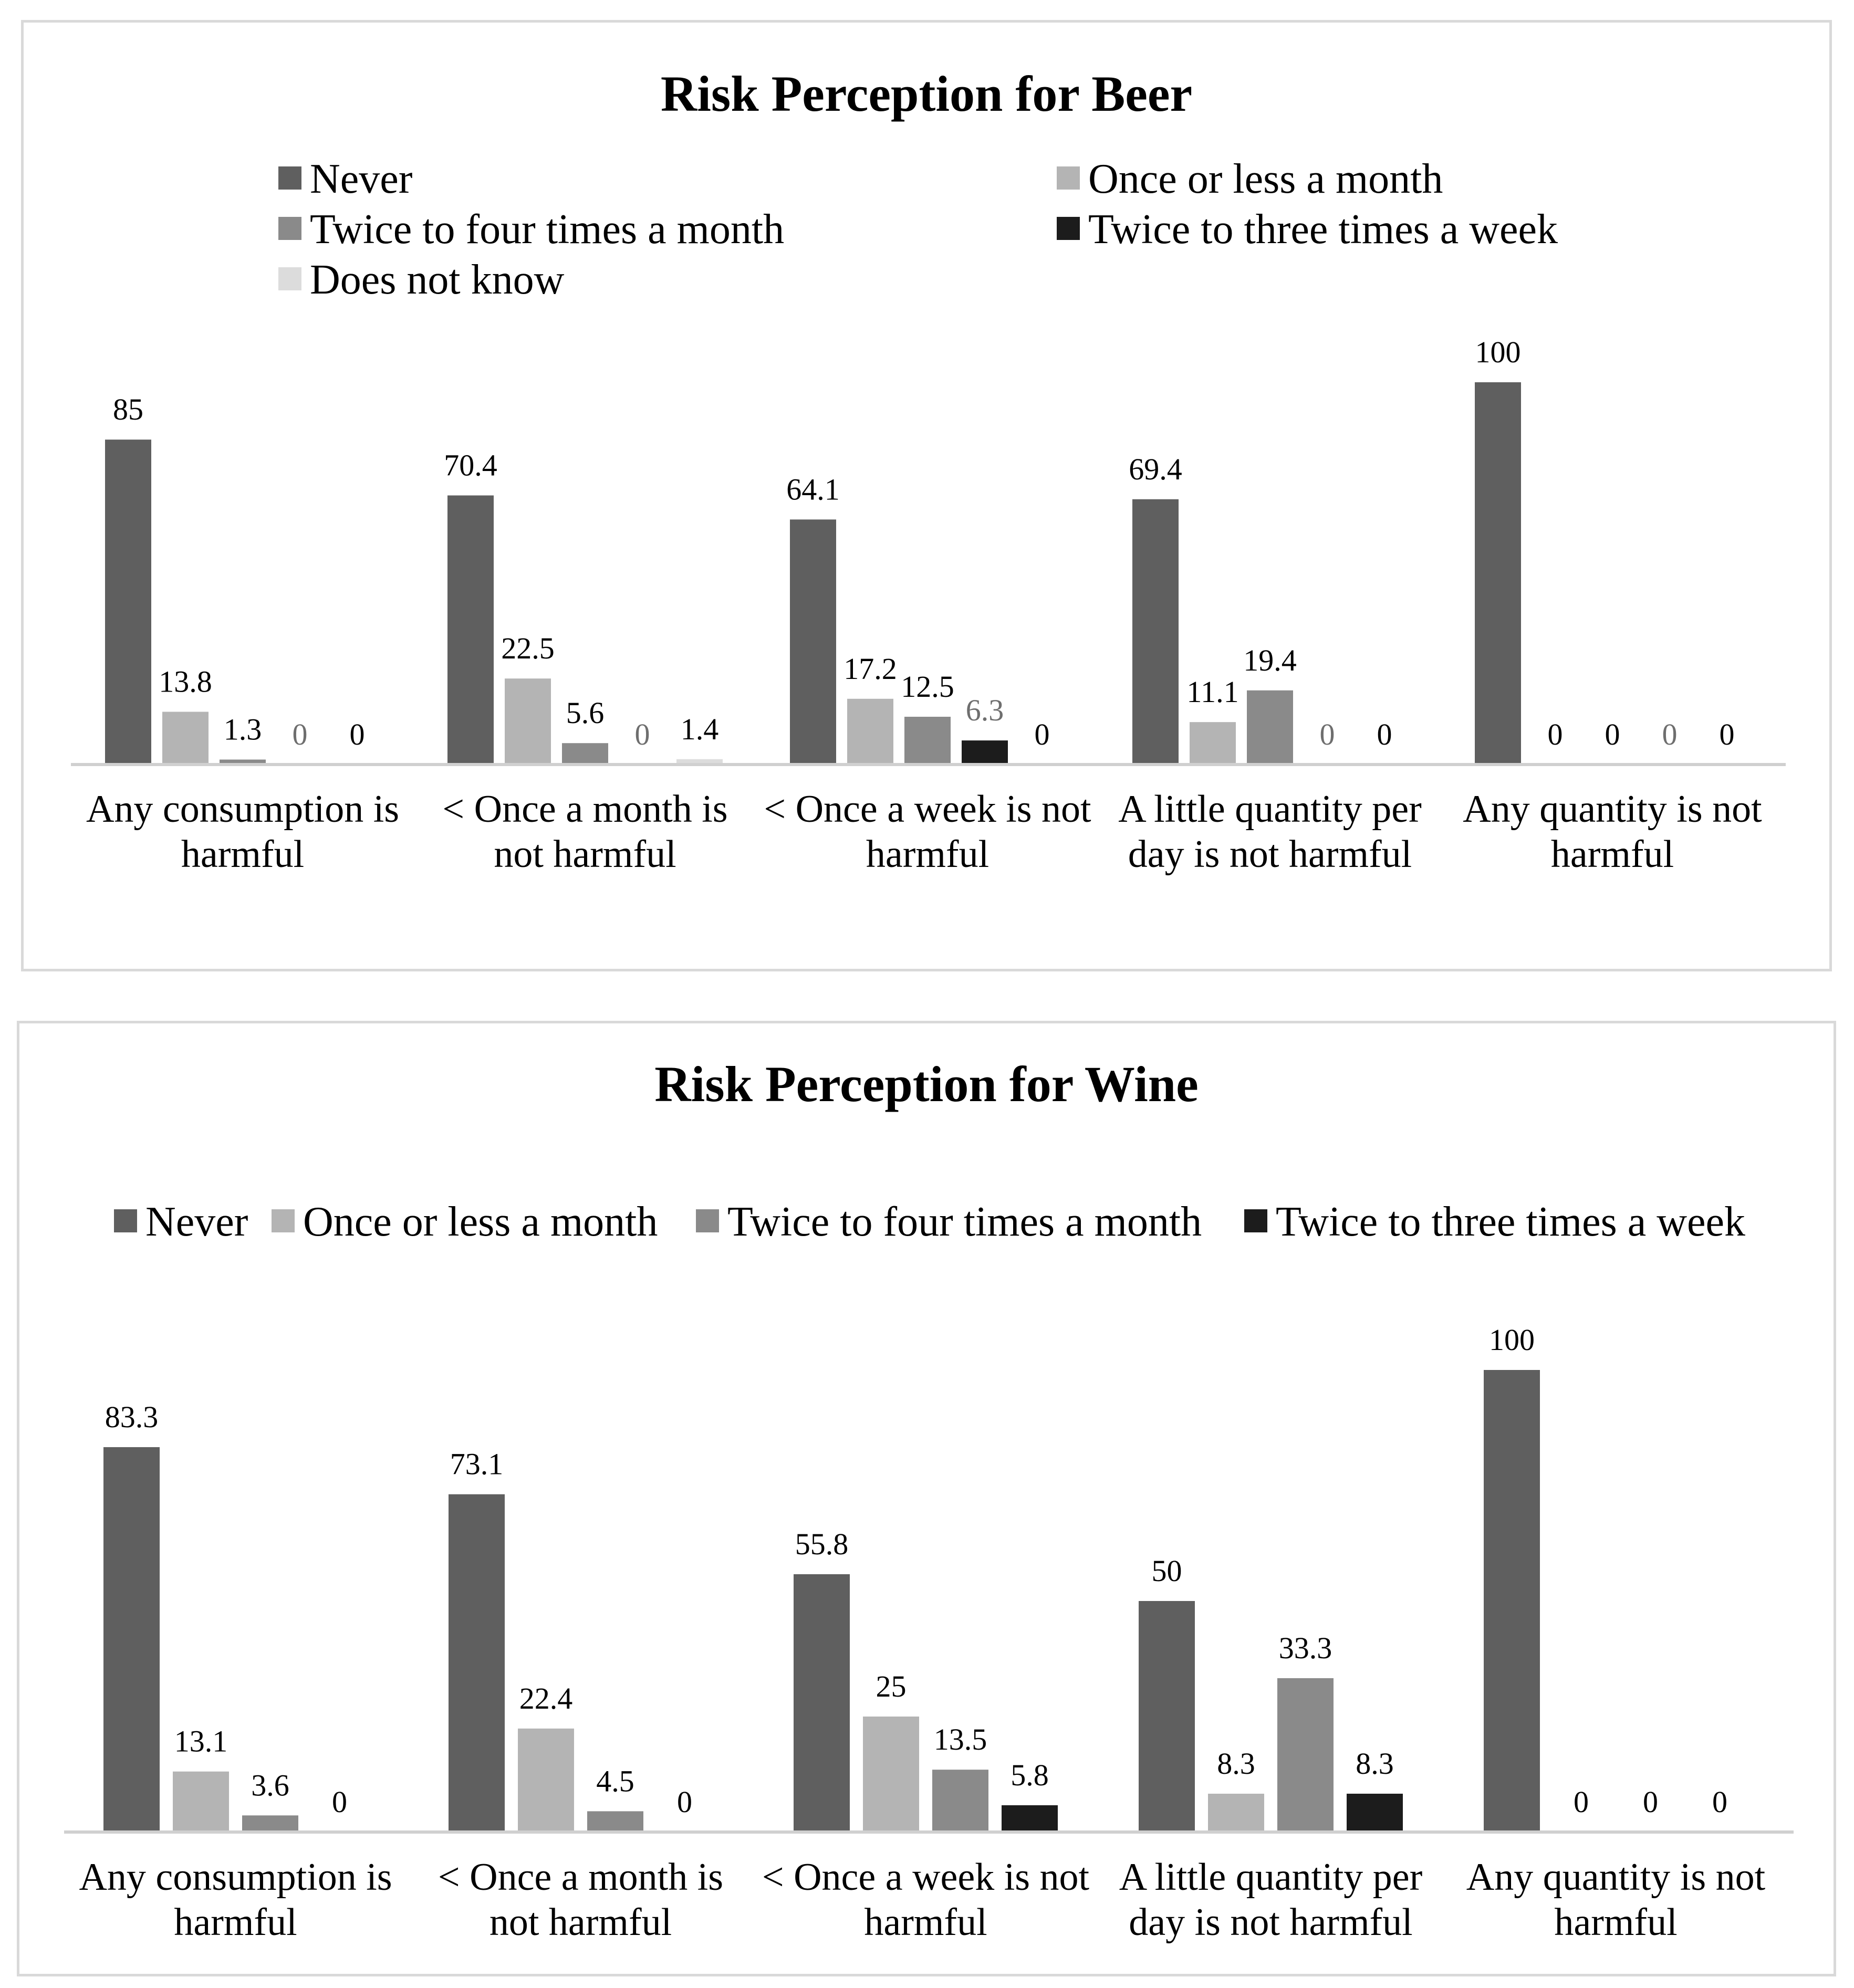  Describe the element at coordinates (361, 179) in the screenshot. I see `beer-legend-never-label: Never` at that location.